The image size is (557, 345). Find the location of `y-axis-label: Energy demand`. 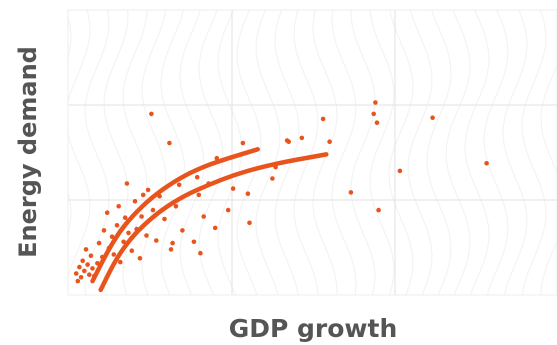

y-axis-label: Energy demand is located at coordinates (28, 152).